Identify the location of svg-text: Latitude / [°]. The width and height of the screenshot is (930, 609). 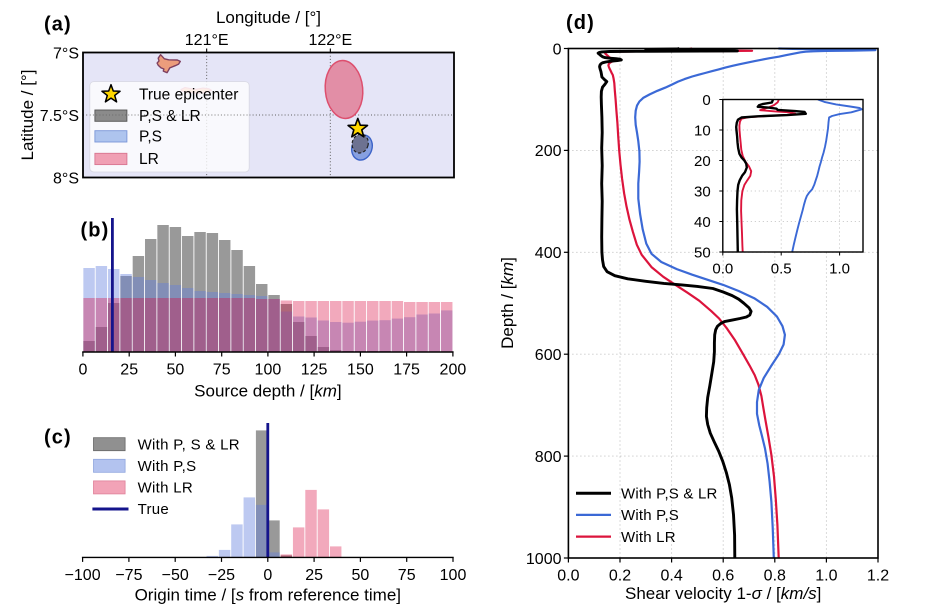
(27, 115).